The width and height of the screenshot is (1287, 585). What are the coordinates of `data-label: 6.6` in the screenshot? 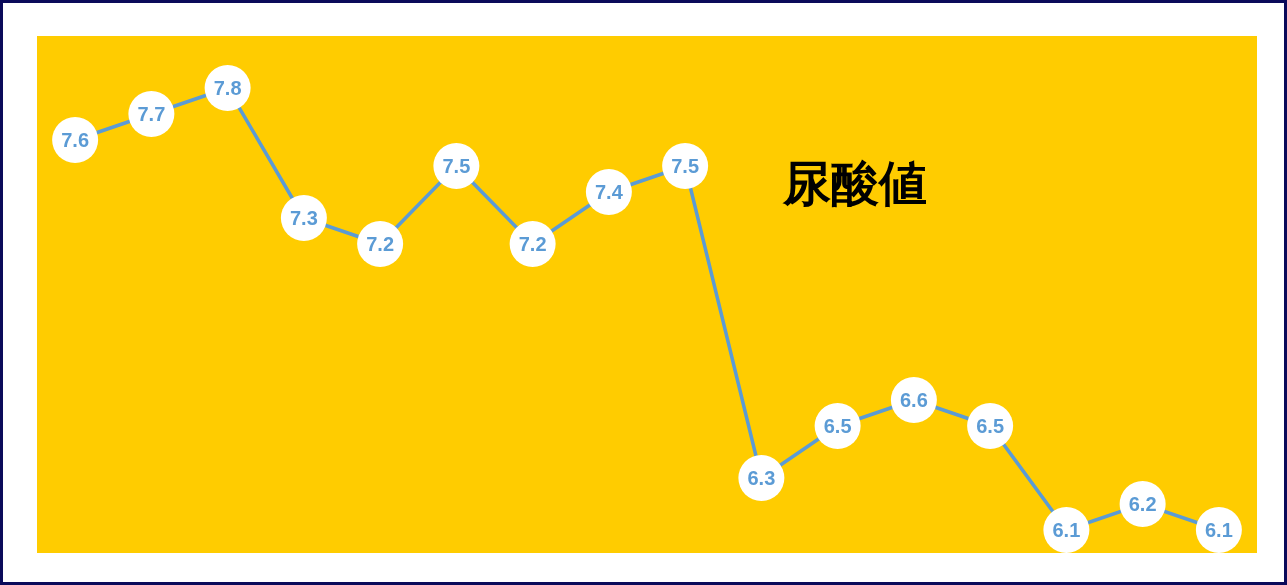 It's located at (913, 400).